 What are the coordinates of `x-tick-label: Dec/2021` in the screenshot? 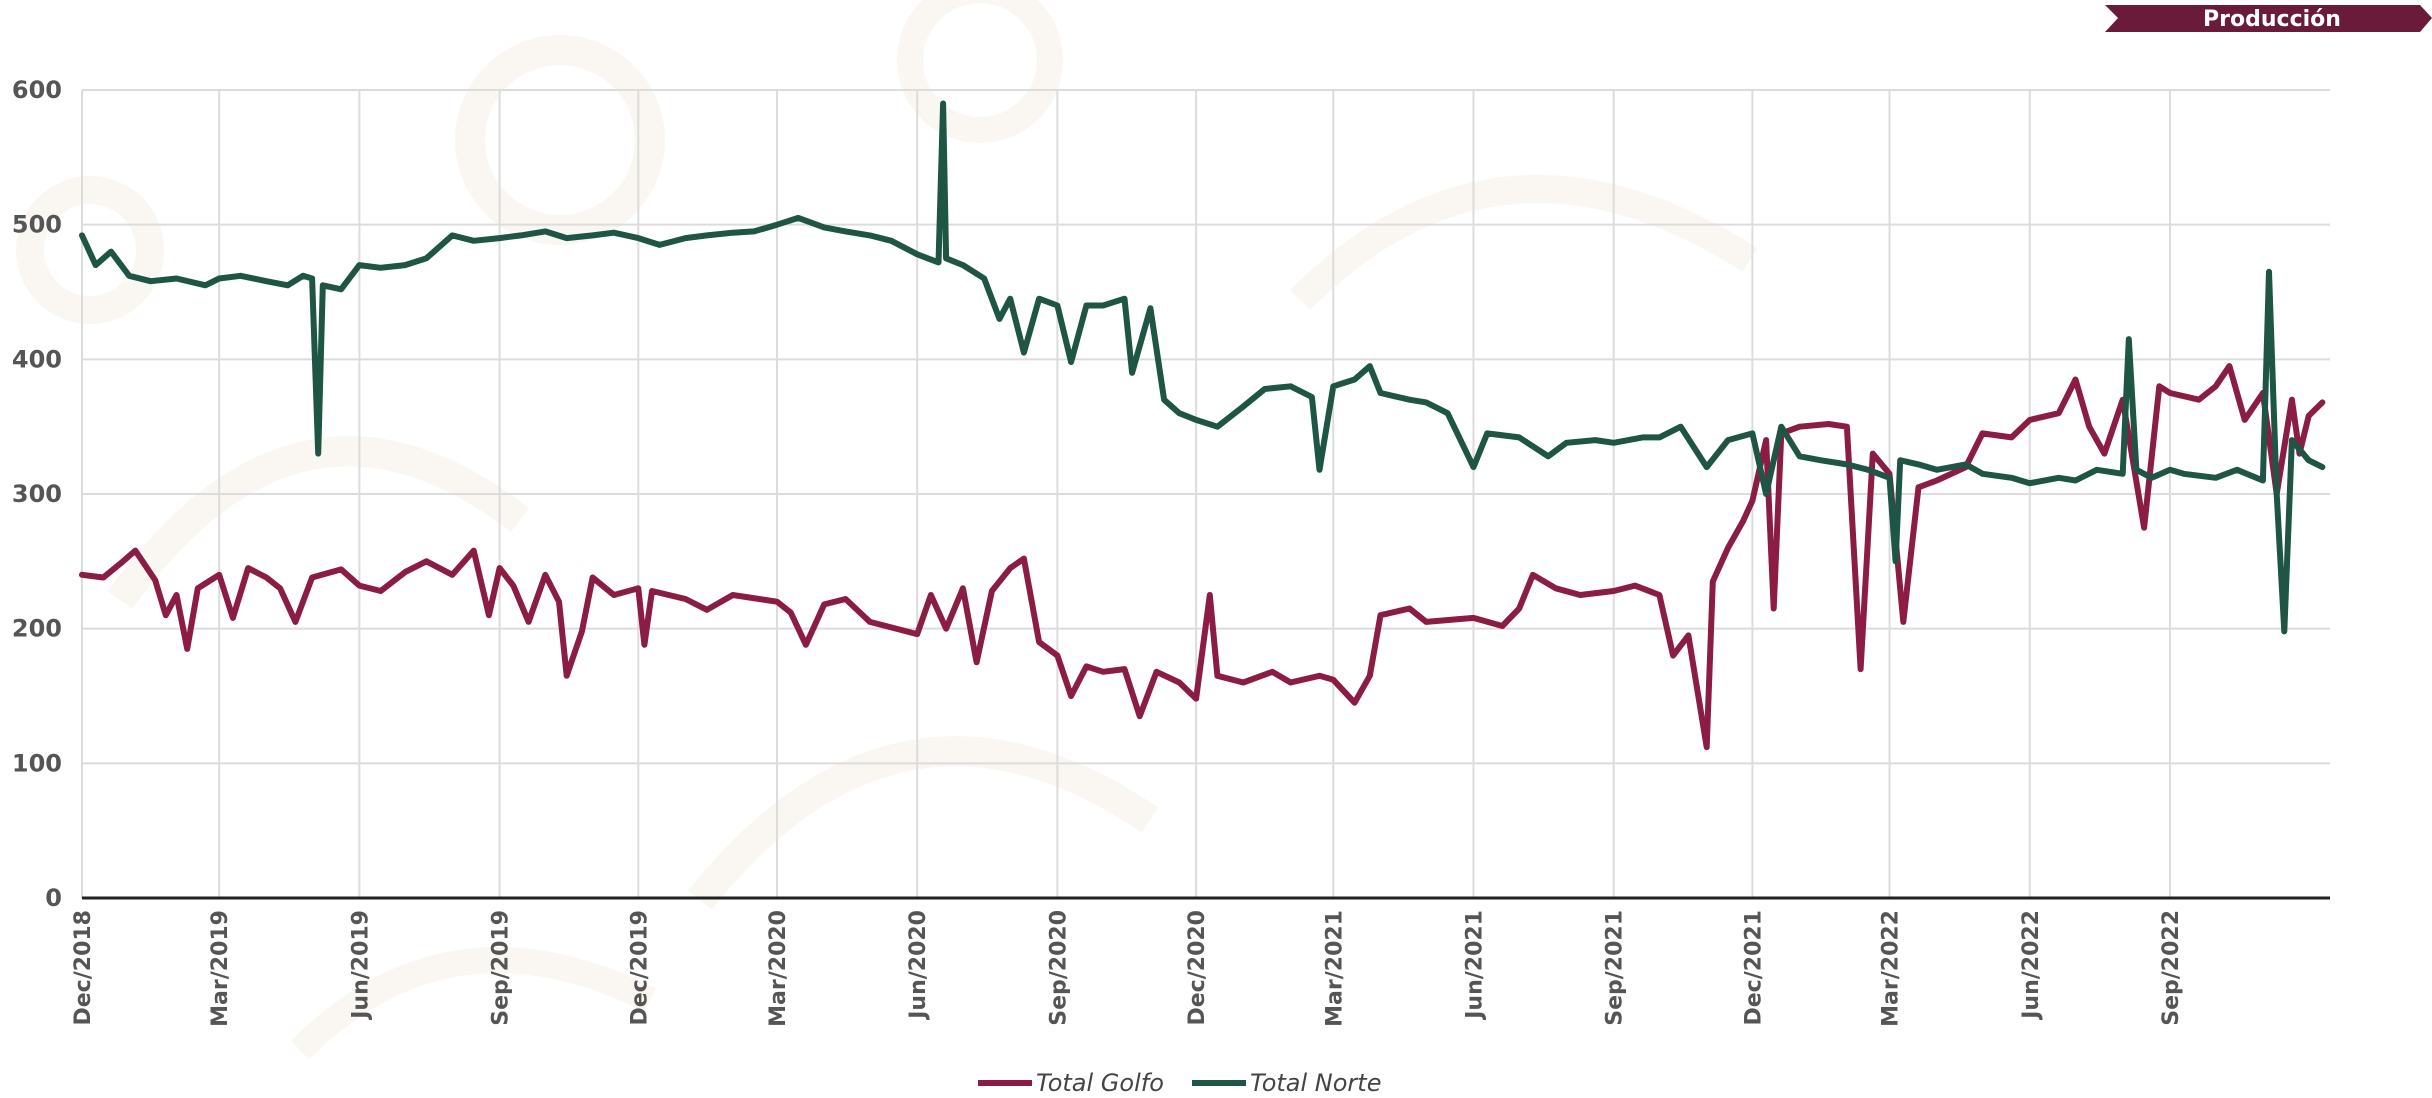 It's located at (1753, 968).